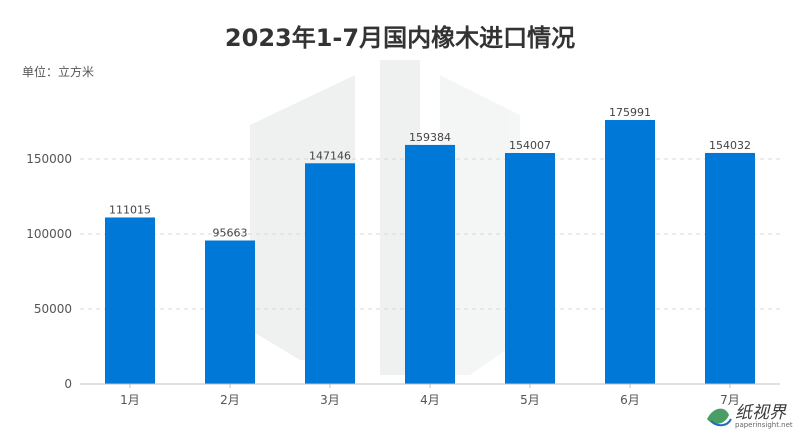  What do you see at coordinates (58, 72) in the screenshot?
I see `unit-label: 单位：立方米` at bounding box center [58, 72].